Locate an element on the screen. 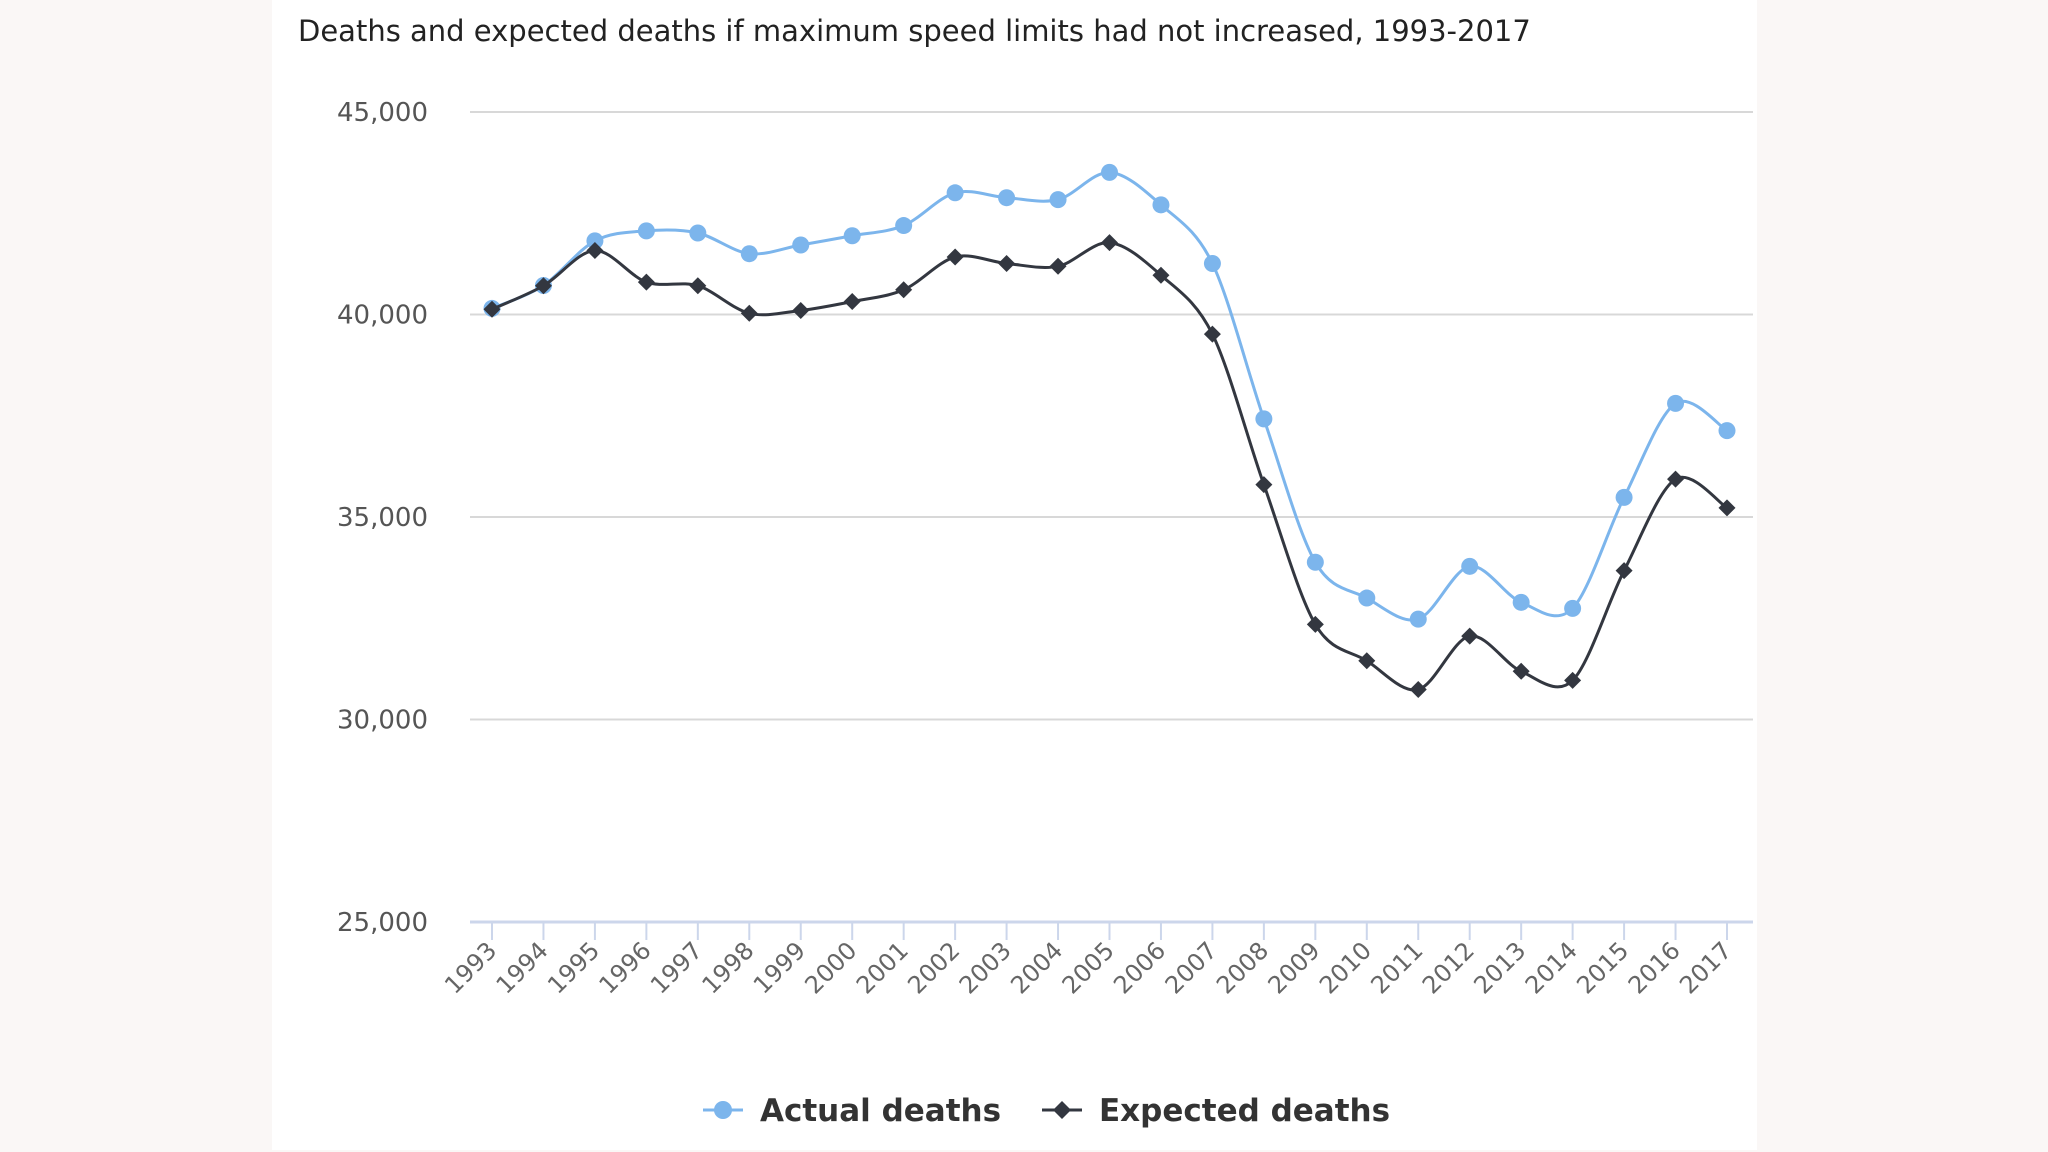 Image resolution: width=2048 pixels, height=1152 pixels. actual-legend-marker is located at coordinates (723, 1110).